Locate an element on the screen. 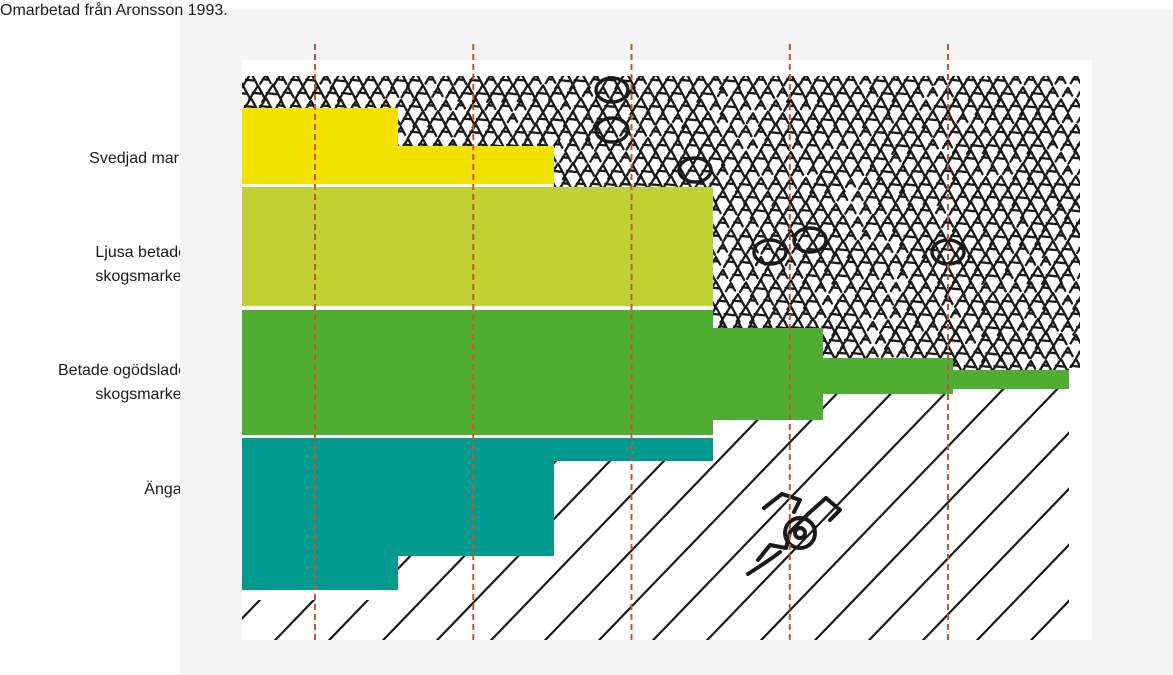 The image size is (1173, 675). label-ljusa-betade-skogsmarker: Ljusa betade skogsmarker is located at coordinates (141, 264).